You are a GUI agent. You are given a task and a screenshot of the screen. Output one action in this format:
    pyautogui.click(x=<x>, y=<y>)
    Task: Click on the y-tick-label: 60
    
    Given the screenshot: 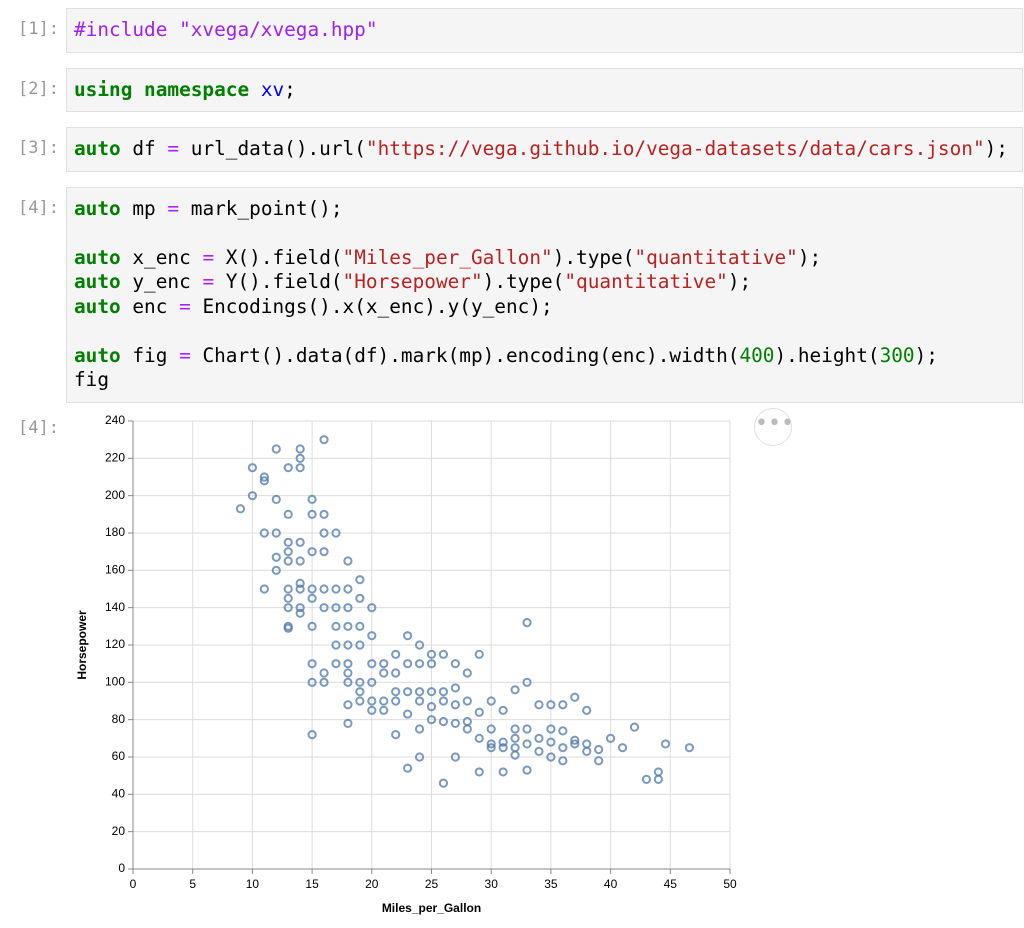 What is the action you would take?
    pyautogui.click(x=119, y=756)
    